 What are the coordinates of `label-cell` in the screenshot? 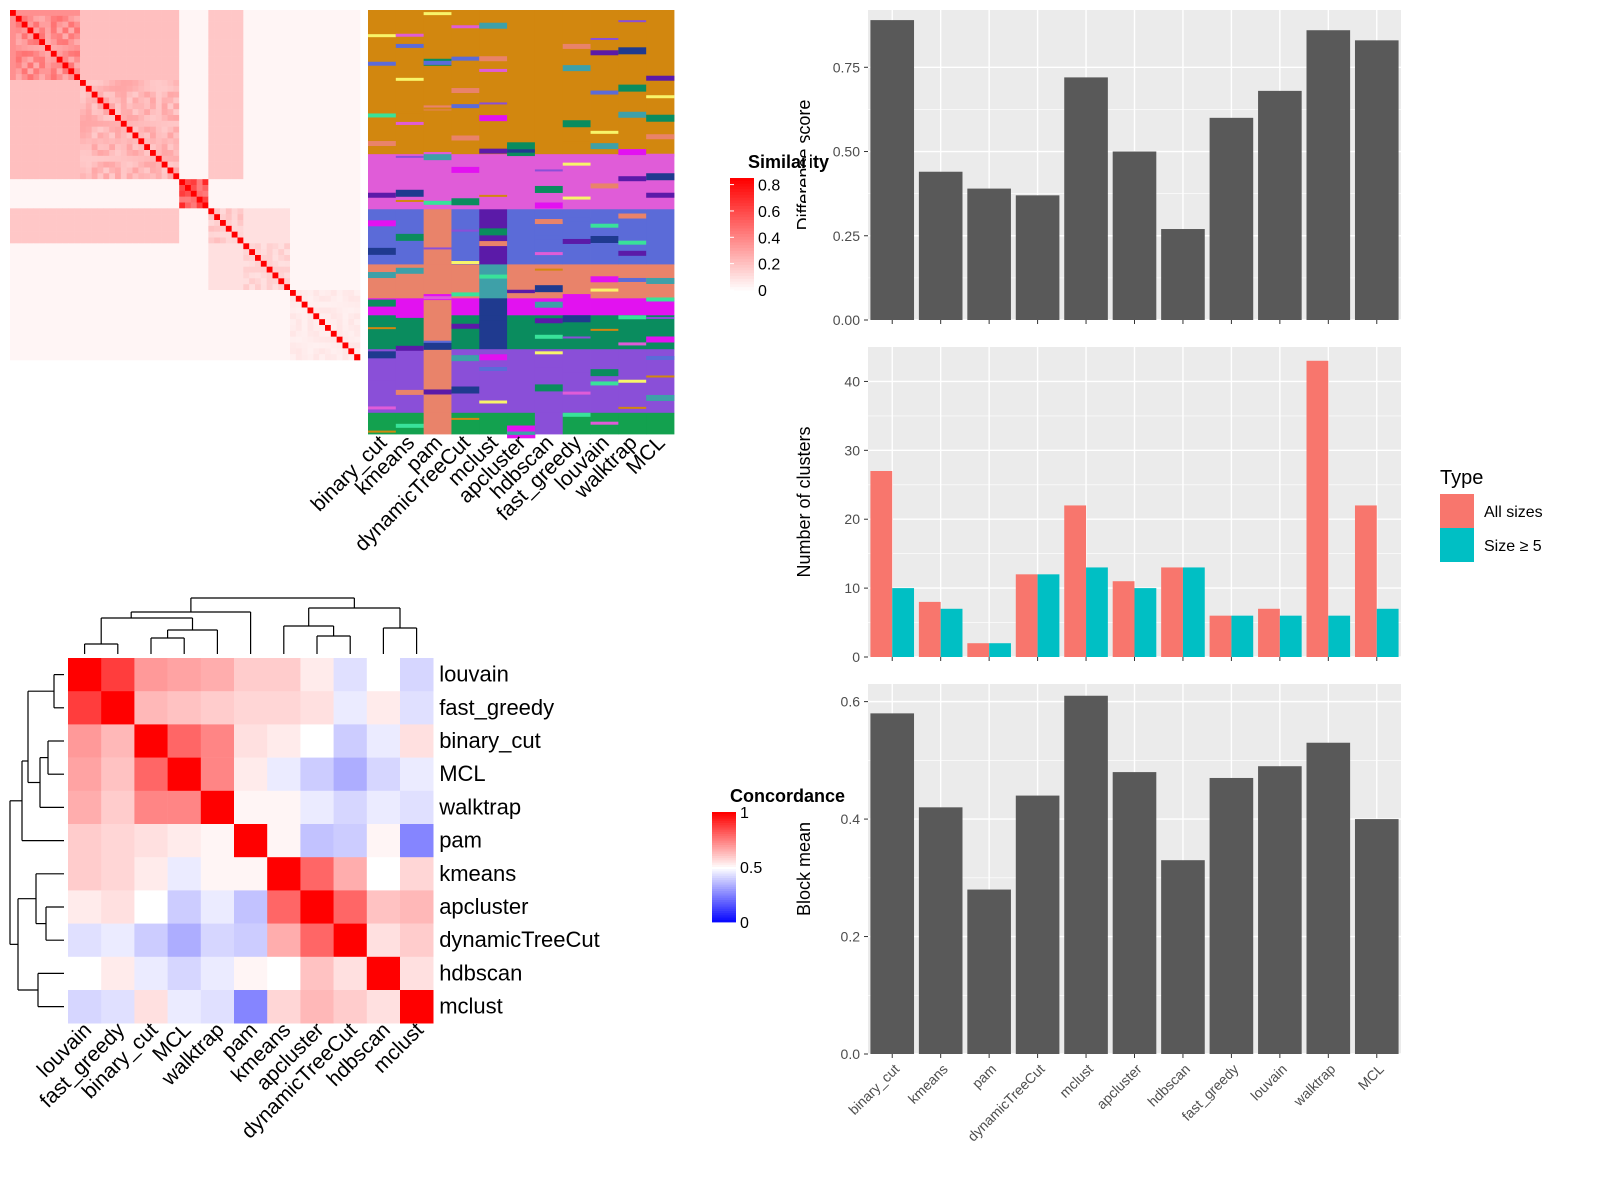 It's located at (660, 177).